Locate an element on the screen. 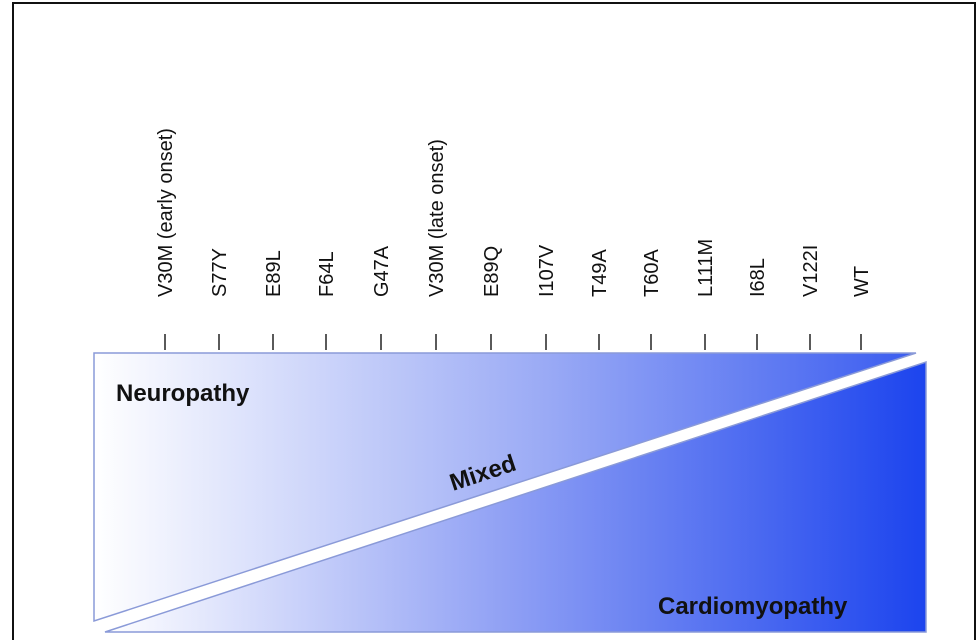 The height and width of the screenshot is (640, 979). variant-label: G47A is located at coordinates (382, 271).